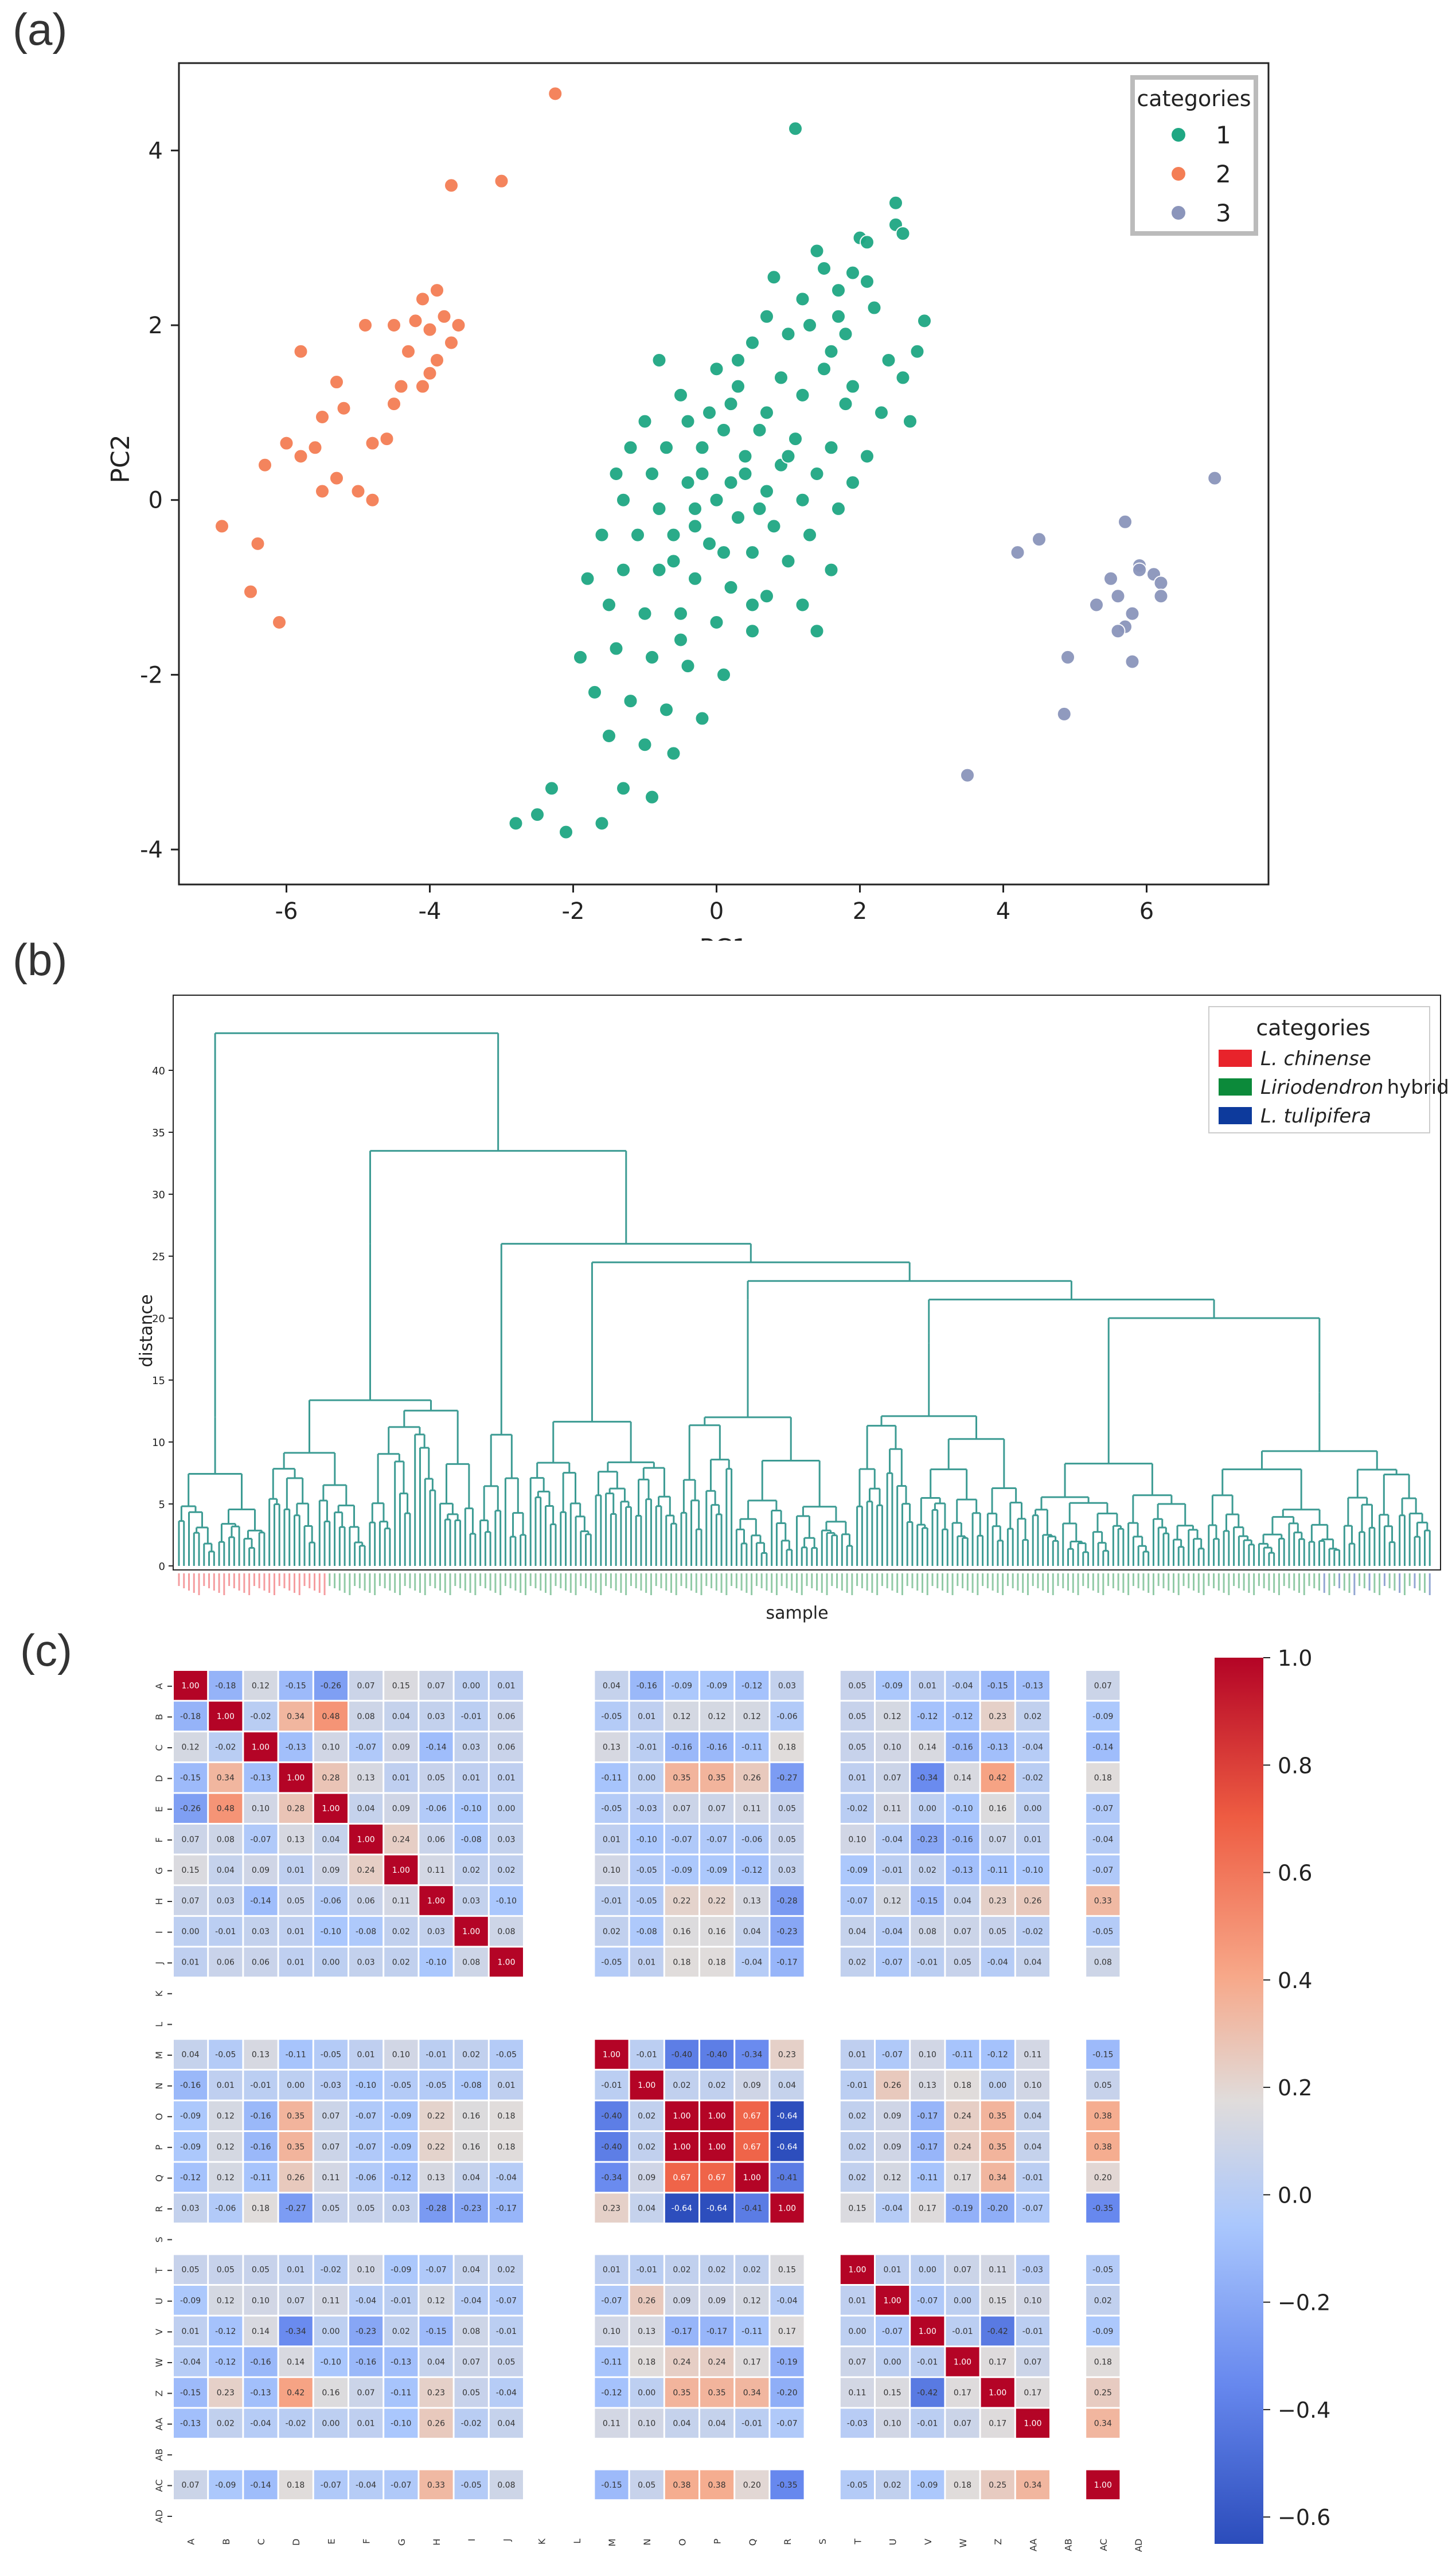  Describe the element at coordinates (330, 2178) in the screenshot. I see `heatmap-cell-value: 0.11` at that location.